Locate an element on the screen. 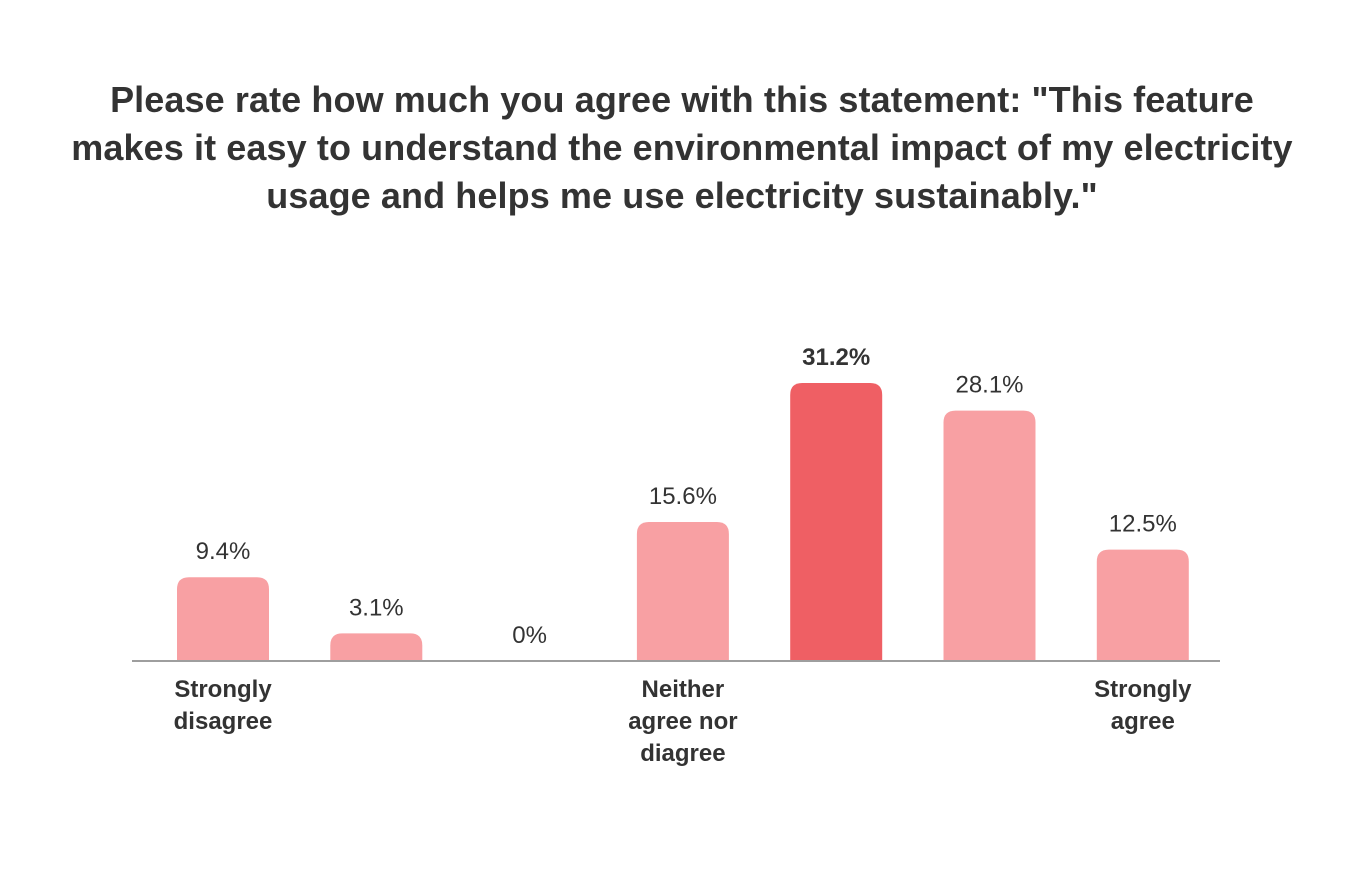 Image resolution: width=1360 pixels, height=876 pixels. data-label: 31.2% is located at coordinates (836, 357).